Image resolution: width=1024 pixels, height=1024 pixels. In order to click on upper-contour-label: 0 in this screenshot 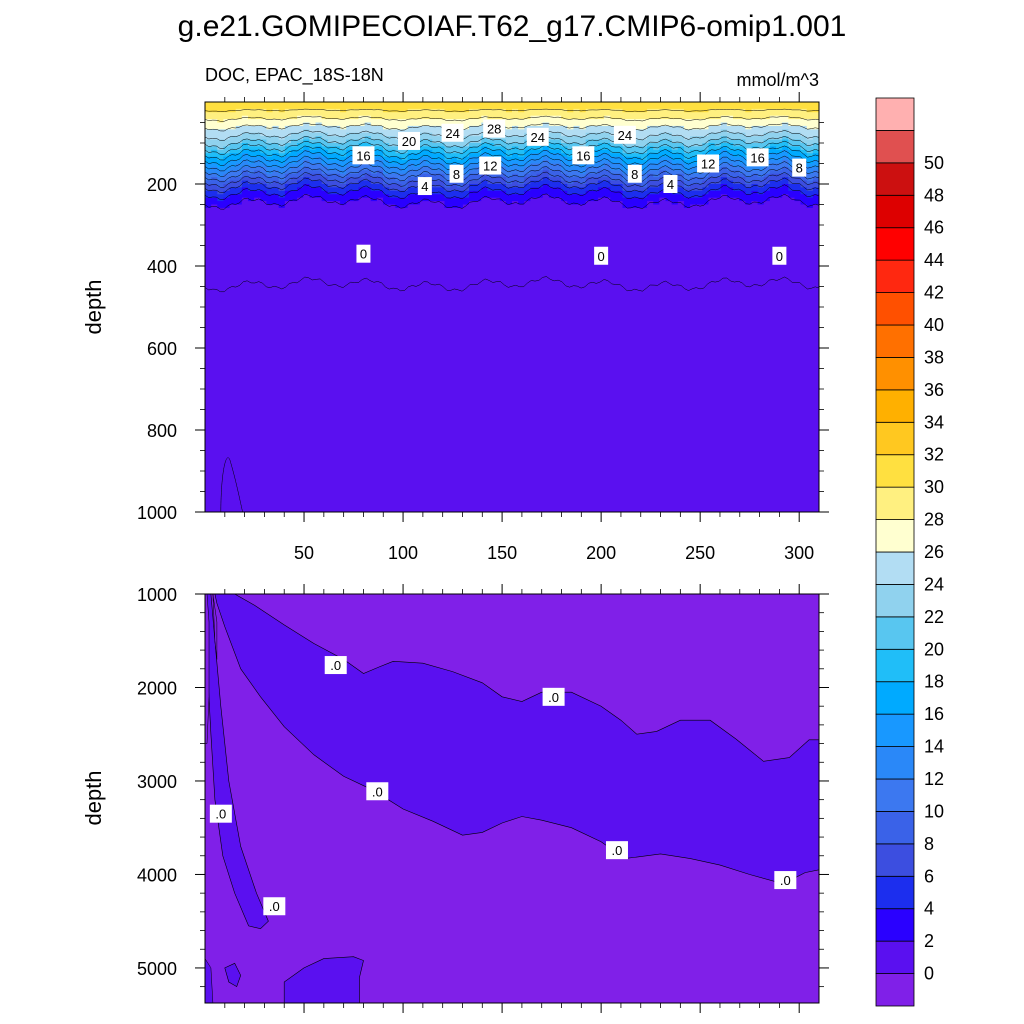, I will do `click(363, 253)`.